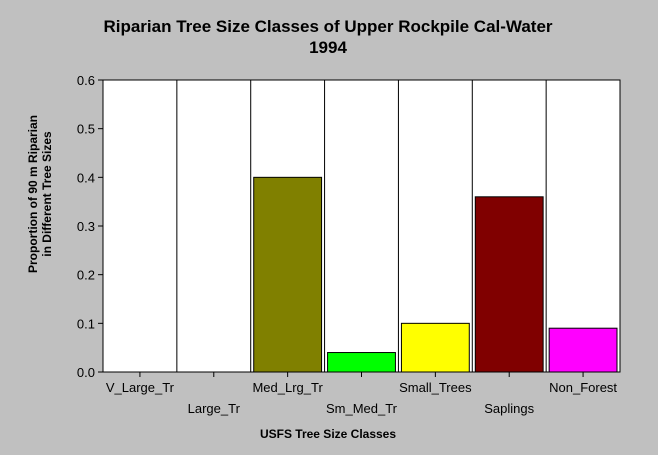 The image size is (658, 455). I want to click on y-axis-ticks: 0.0 0.1 0.2 0.3 0.4 0.5 0.6, so click(90, 226).